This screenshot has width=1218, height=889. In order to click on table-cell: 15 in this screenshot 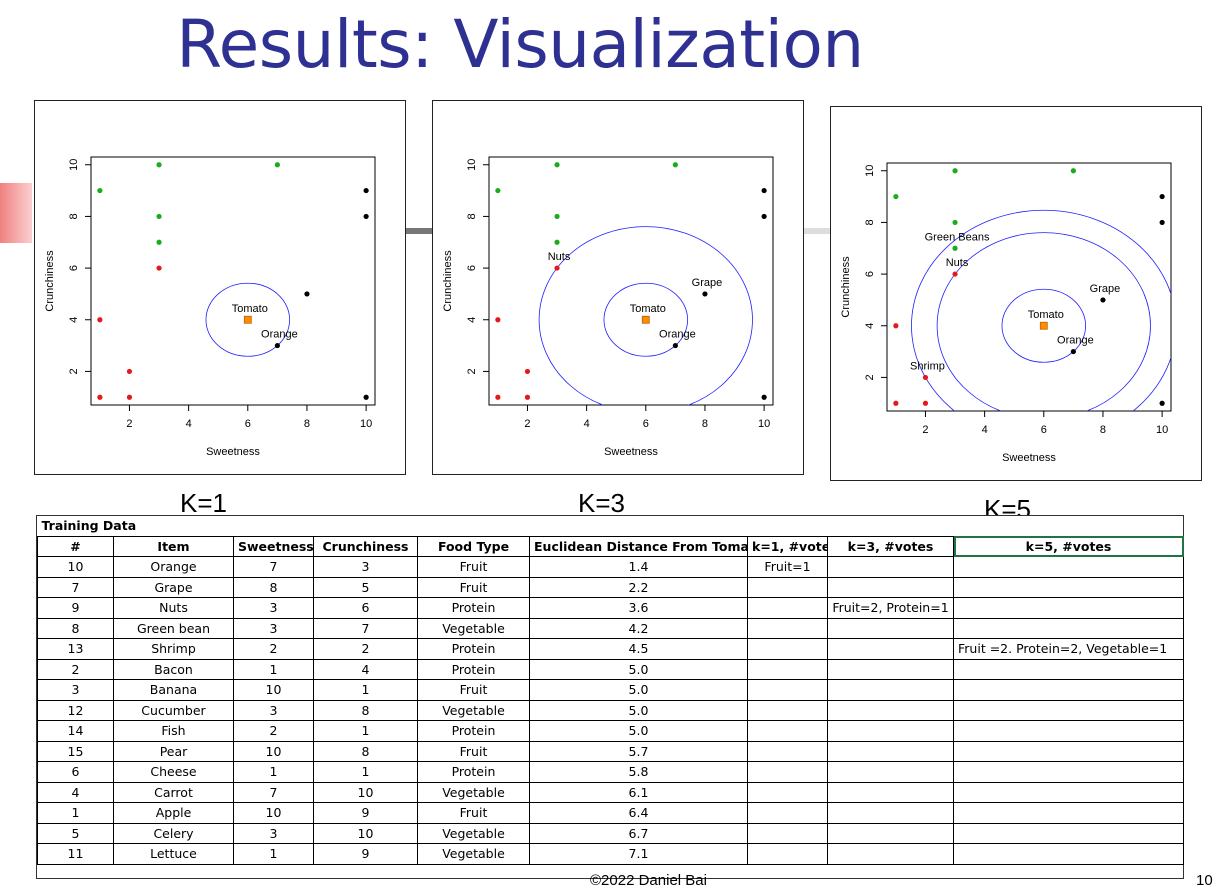, I will do `click(75, 751)`.